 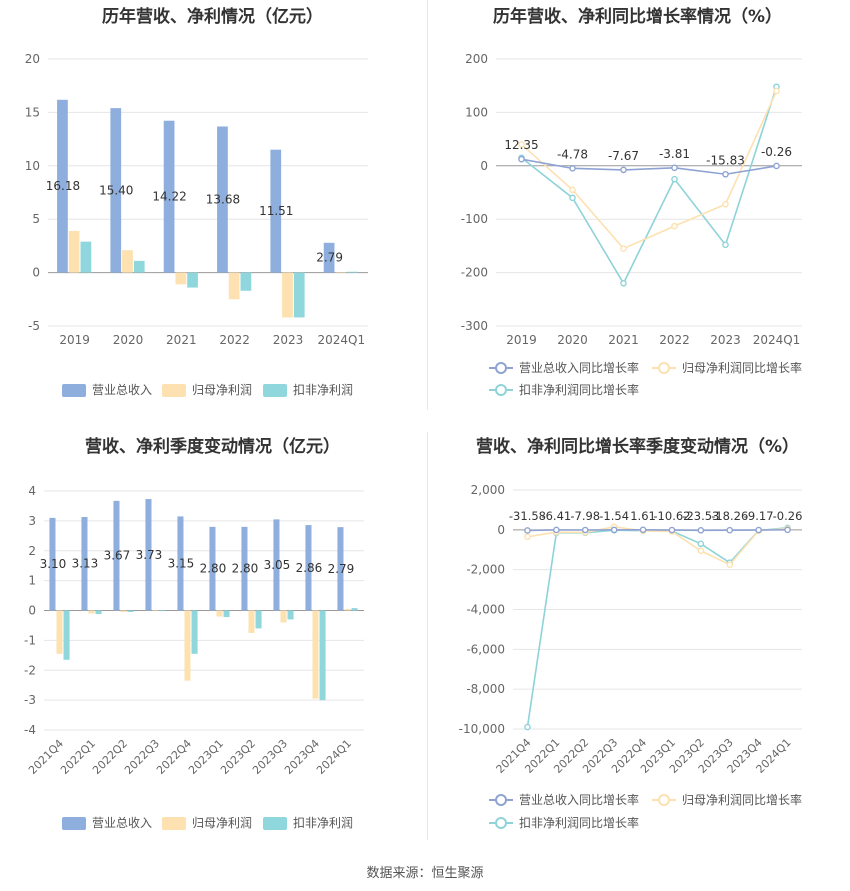 I want to click on data-label: 3.10, so click(x=53, y=564).